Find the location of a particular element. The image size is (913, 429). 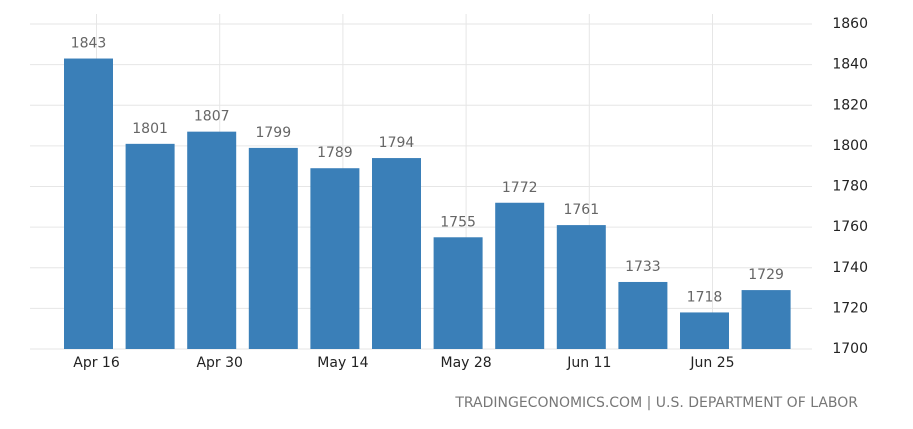

y-tick-label: 1800 is located at coordinates (850, 146).